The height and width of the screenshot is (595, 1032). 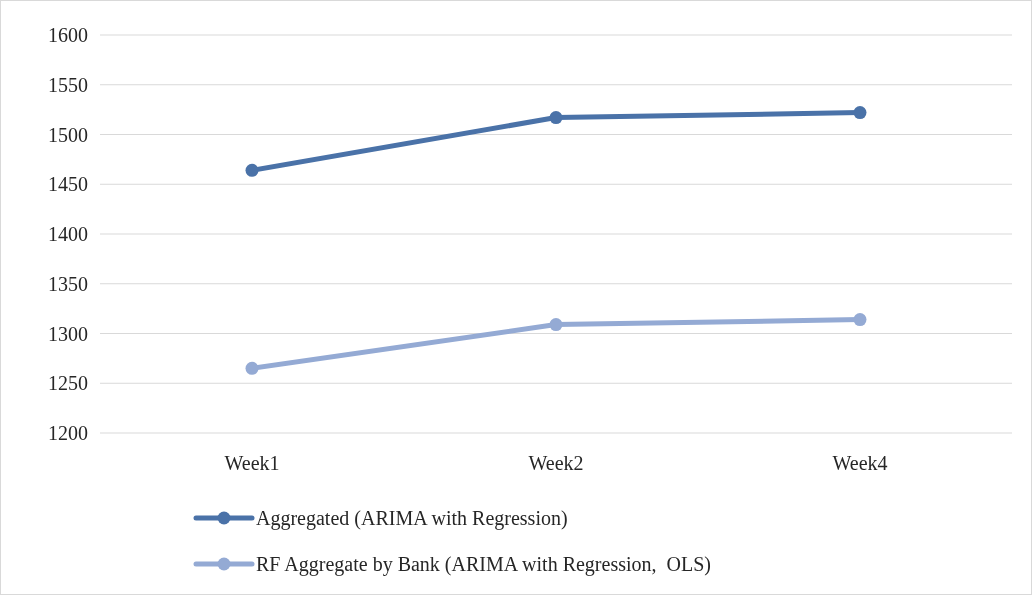 I want to click on x-tick-label: Week2, so click(x=556, y=463).